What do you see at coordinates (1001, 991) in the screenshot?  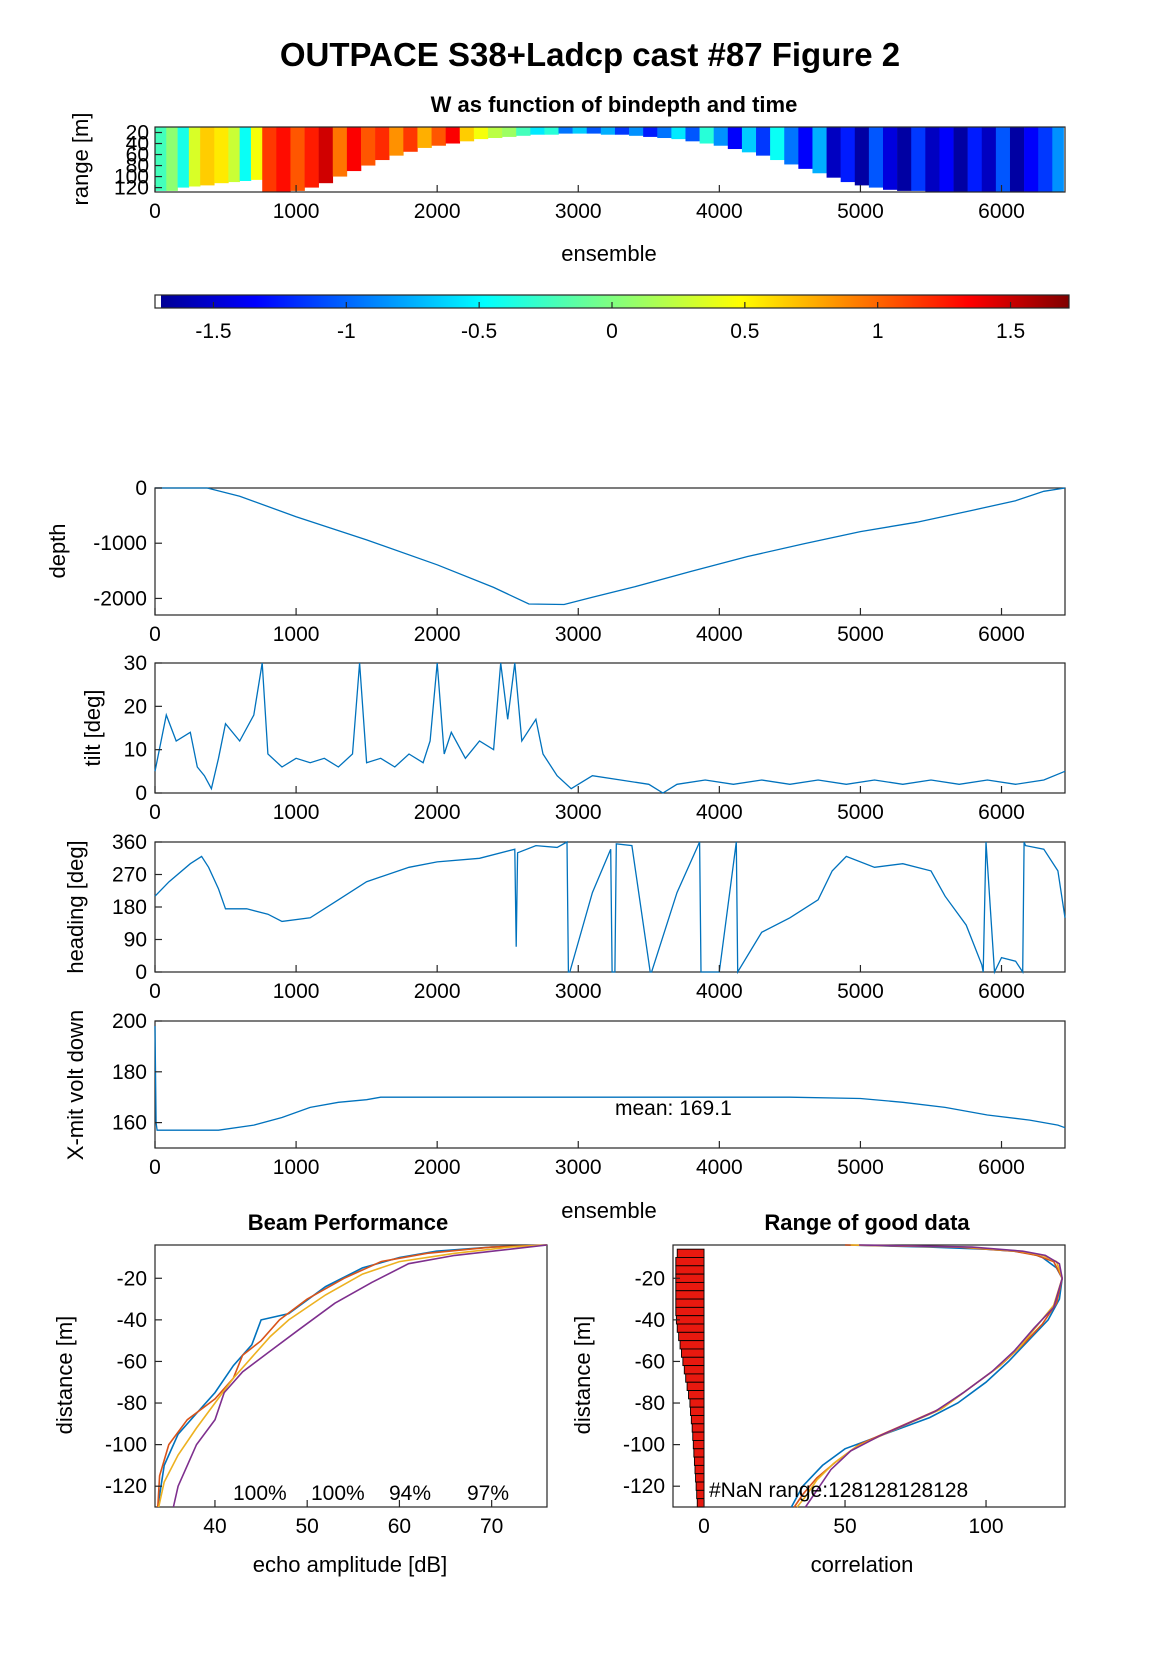 I see `heading-xtick-label: 6000` at bounding box center [1001, 991].